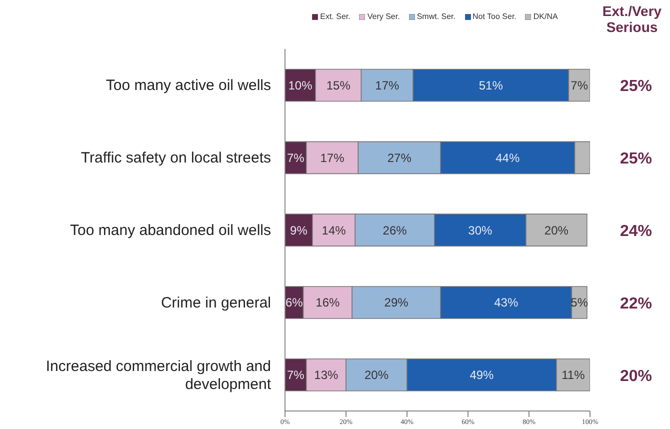  Describe the element at coordinates (494, 16) in the screenshot. I see `legend-label: Not Too Ser.` at that location.